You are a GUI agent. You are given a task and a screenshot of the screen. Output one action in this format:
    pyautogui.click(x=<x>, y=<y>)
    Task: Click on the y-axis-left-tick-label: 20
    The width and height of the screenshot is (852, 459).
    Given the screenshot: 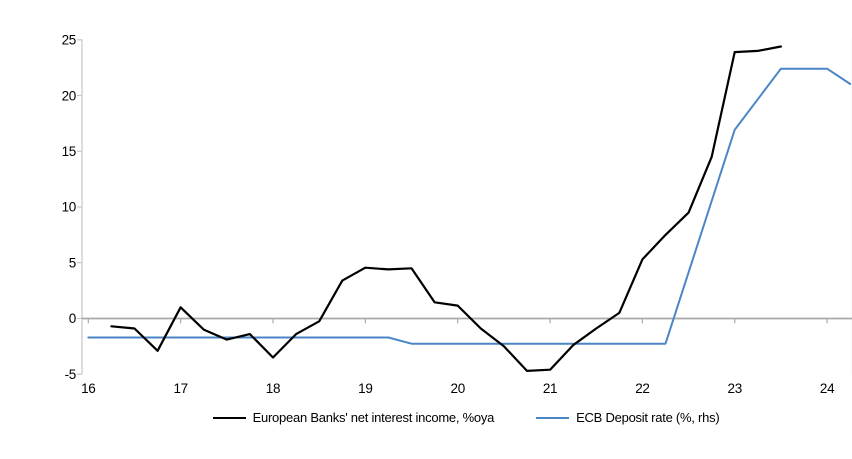 What is the action you would take?
    pyautogui.click(x=69, y=95)
    